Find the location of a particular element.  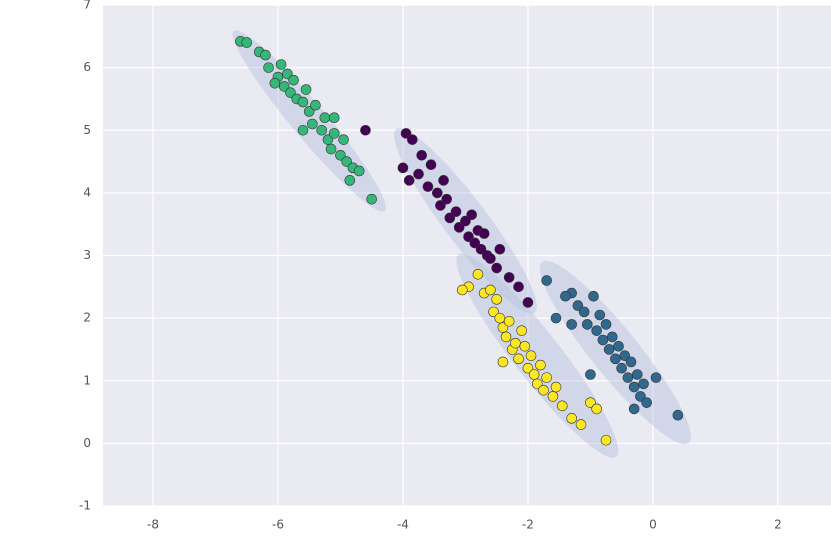

y-tick-label: 3 is located at coordinates (87, 255).